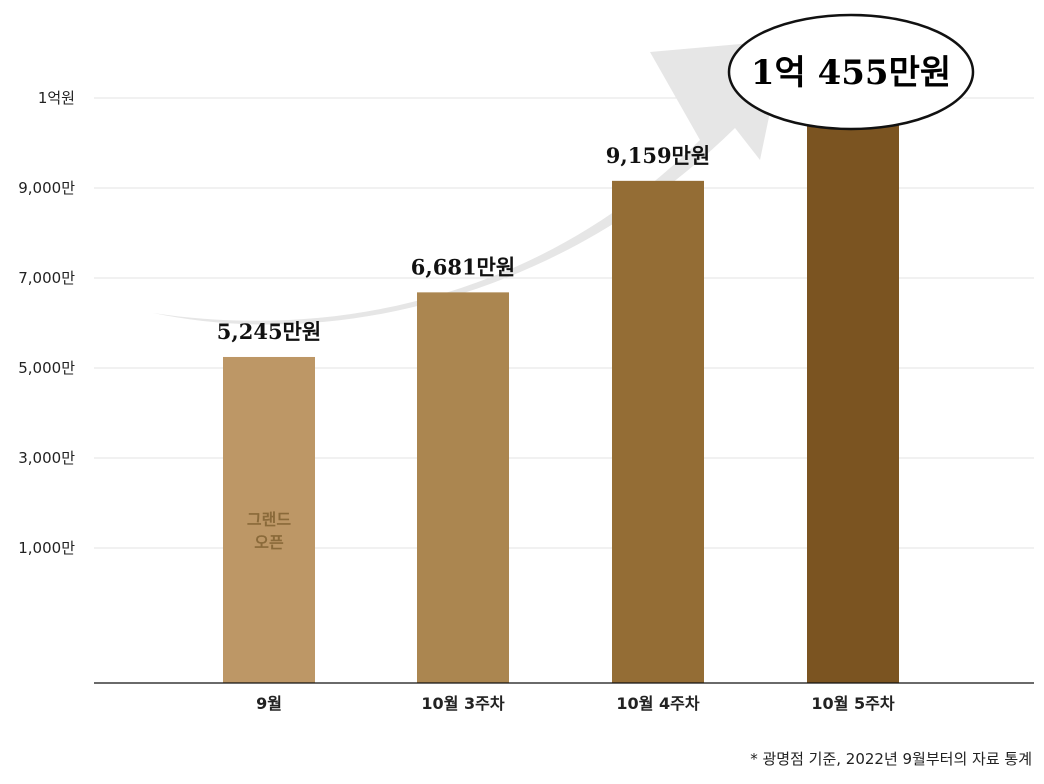 Image resolution: width=1044 pixels, height=784 pixels. I want to click on data-label: 9,159만원, so click(658, 155).